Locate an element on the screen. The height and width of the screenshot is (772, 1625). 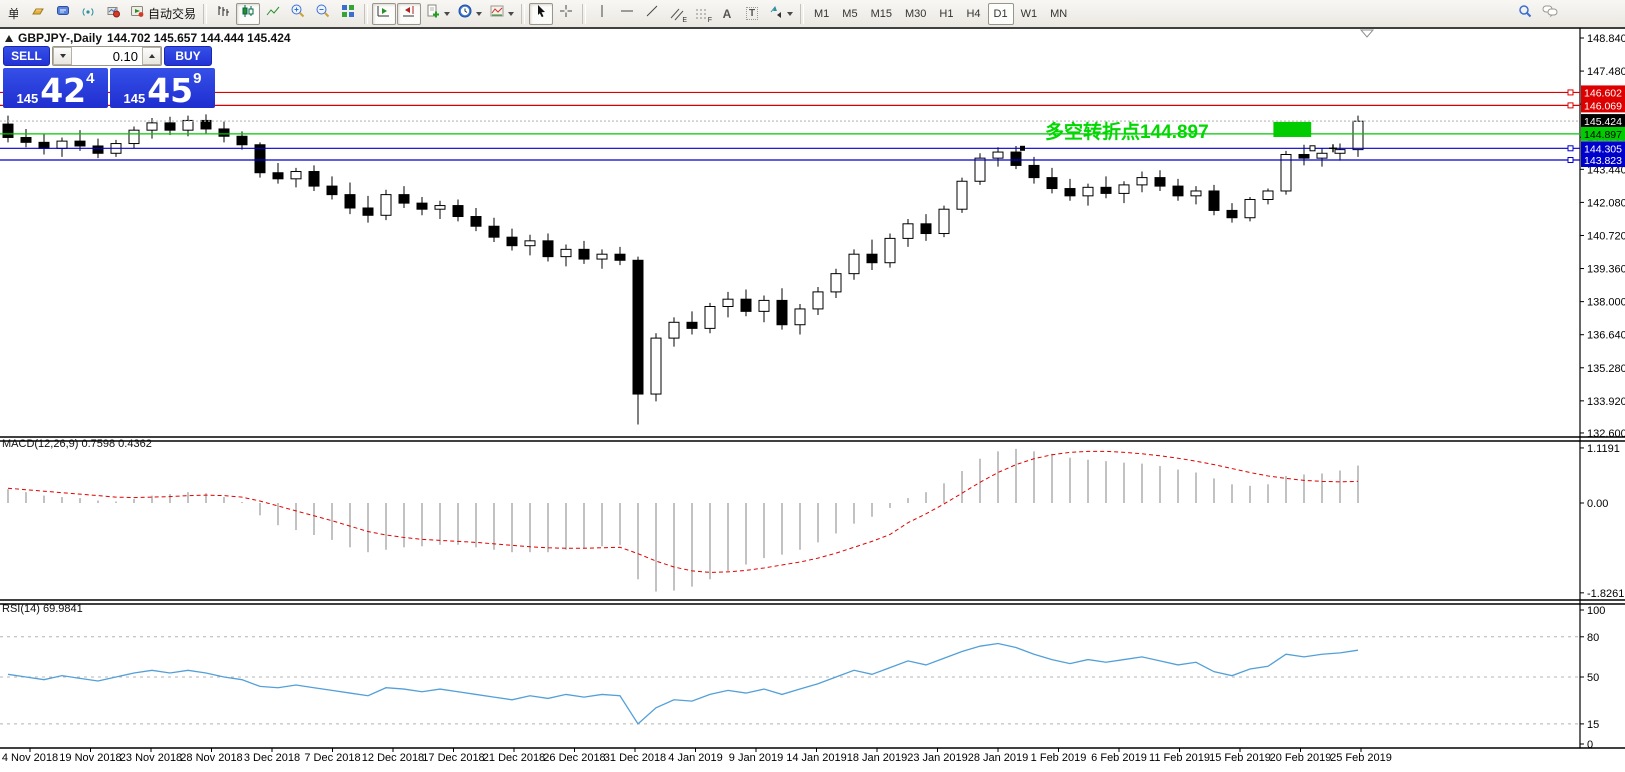
svg-text: -1.8261 is located at coordinates (1605, 594).